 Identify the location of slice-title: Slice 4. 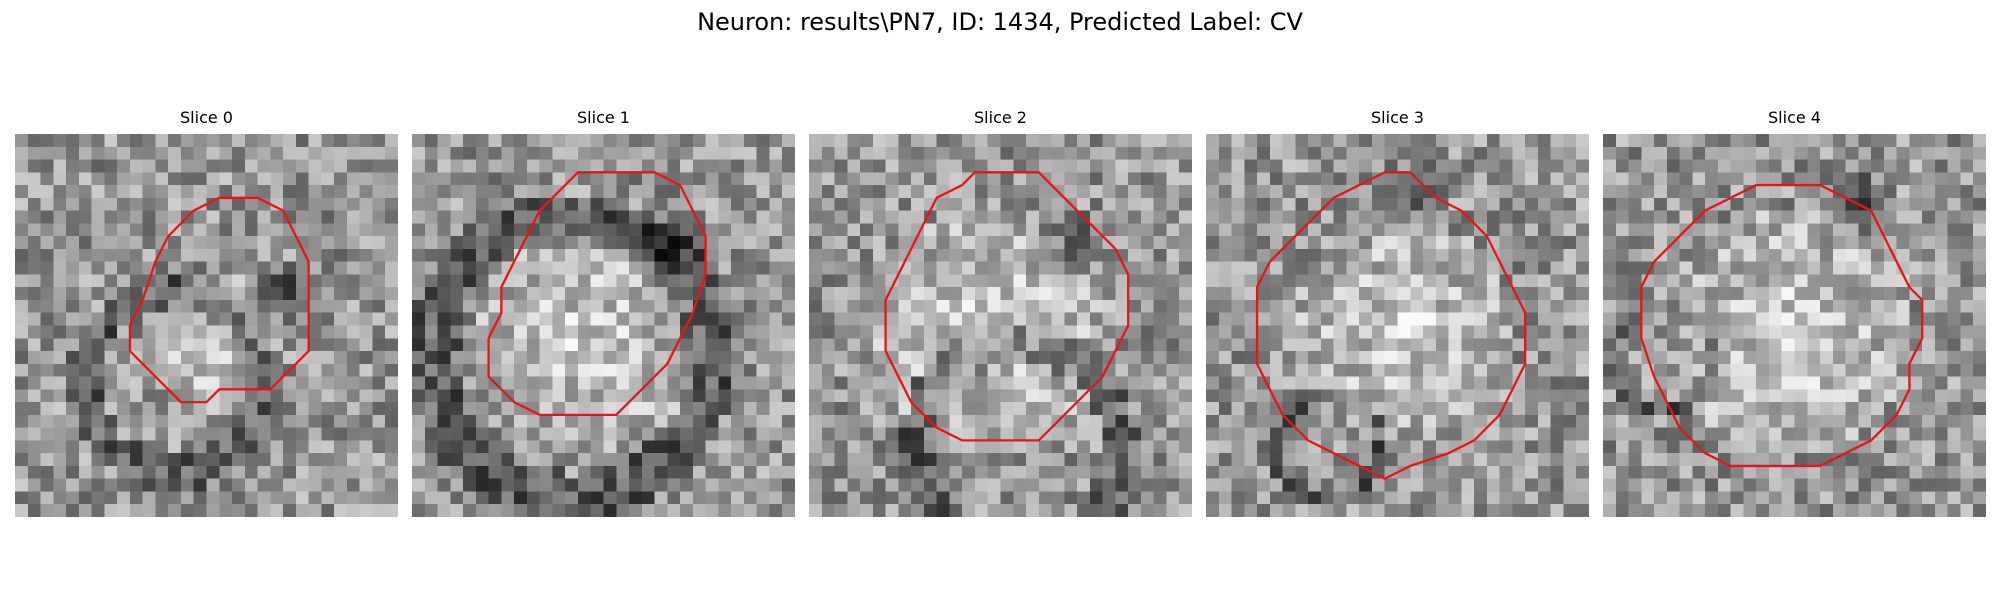
(1794, 117).